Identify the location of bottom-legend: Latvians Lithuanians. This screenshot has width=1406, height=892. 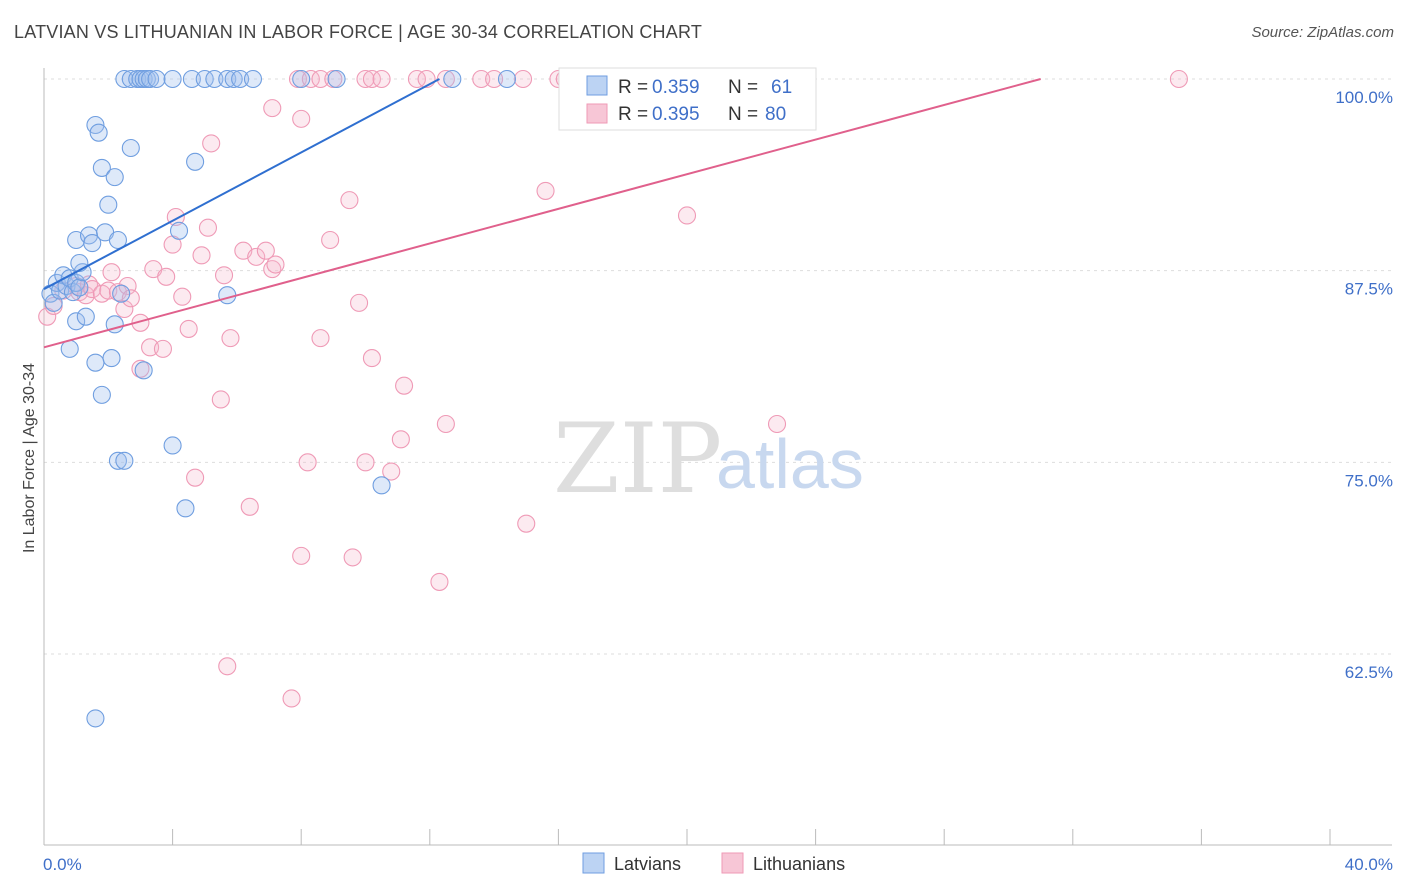
(713, 863).